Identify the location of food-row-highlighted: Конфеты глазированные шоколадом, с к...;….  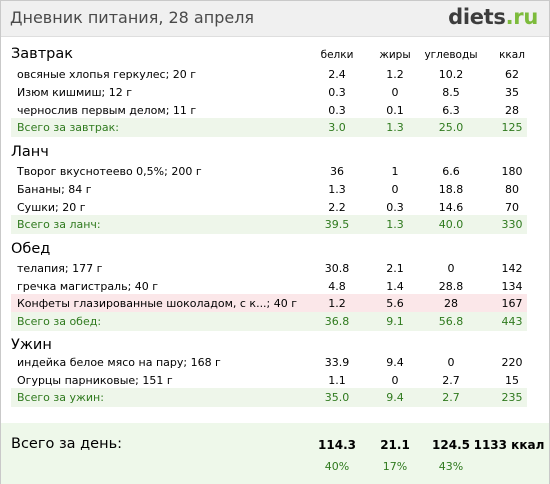
(269, 303).